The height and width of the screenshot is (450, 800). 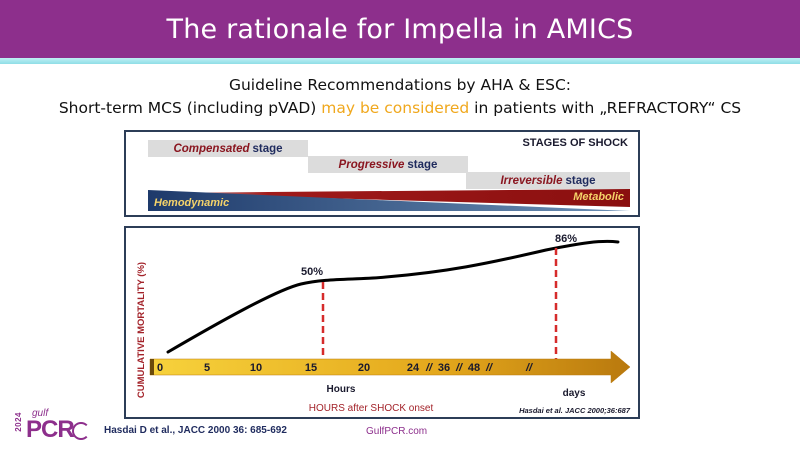 I want to click on x-tick-label: 0, so click(x=160, y=368).